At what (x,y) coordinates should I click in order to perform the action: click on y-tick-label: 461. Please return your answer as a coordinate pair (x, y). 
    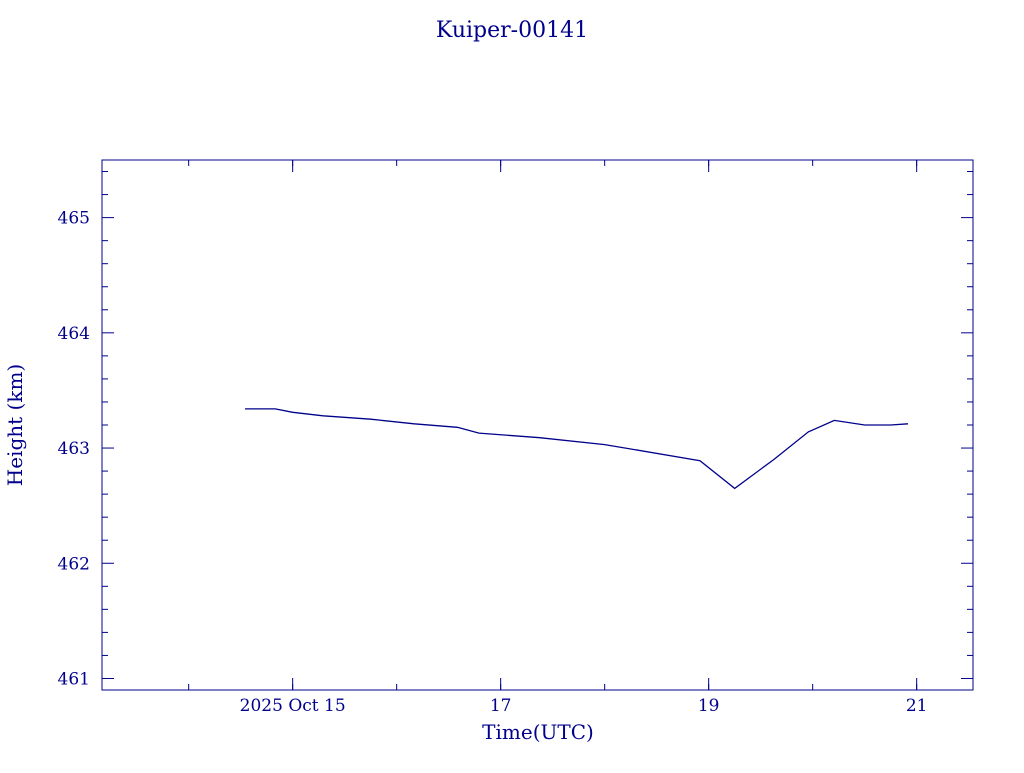
    Looking at the image, I should click on (74, 679).